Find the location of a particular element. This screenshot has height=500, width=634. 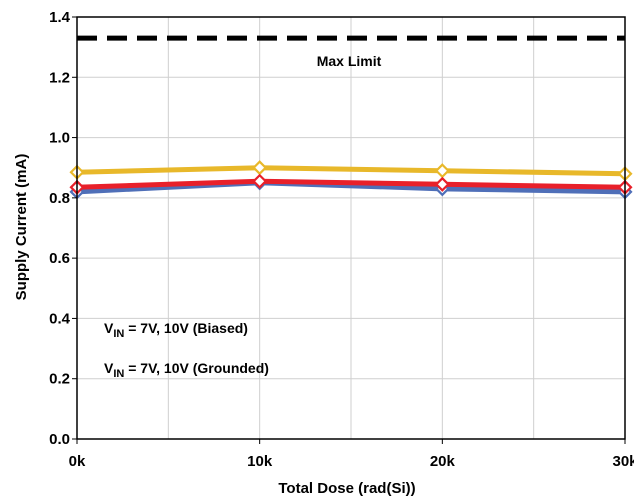

y-tick-label: 0.6 is located at coordinates (59, 258).